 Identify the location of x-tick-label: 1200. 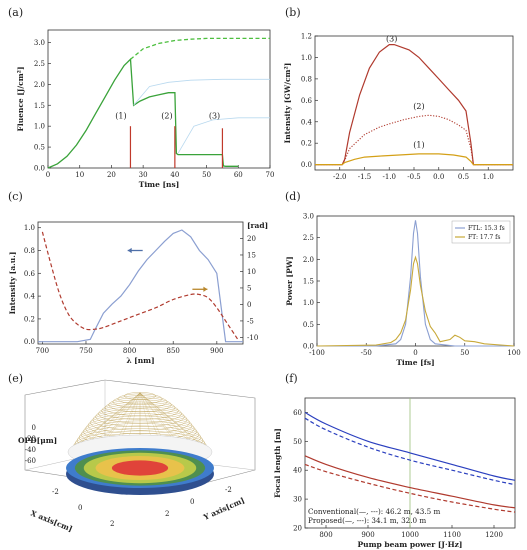
(494, 535).